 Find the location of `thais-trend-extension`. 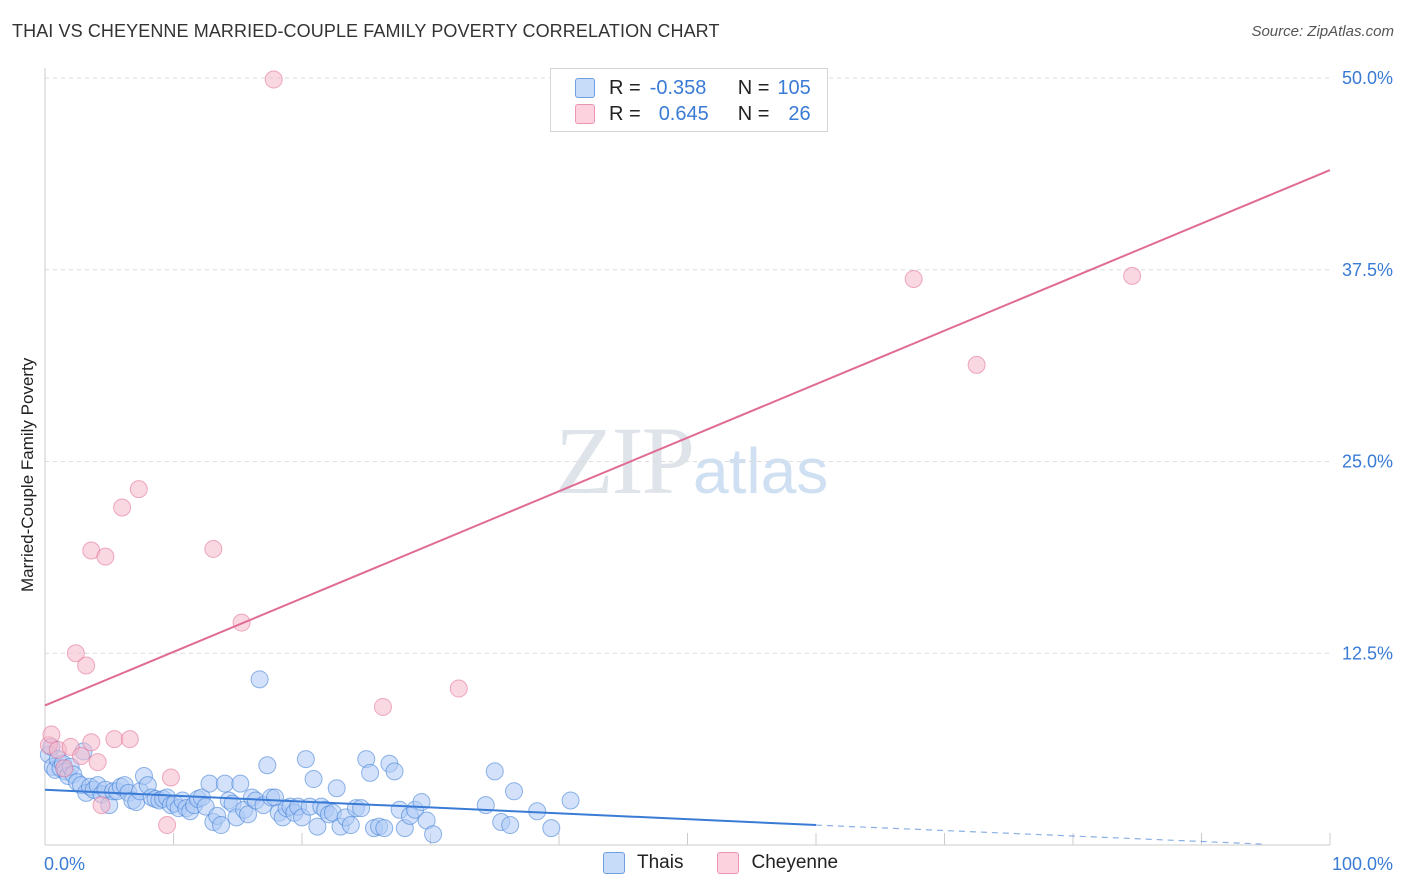

thais-trend-extension is located at coordinates (1040, 834).